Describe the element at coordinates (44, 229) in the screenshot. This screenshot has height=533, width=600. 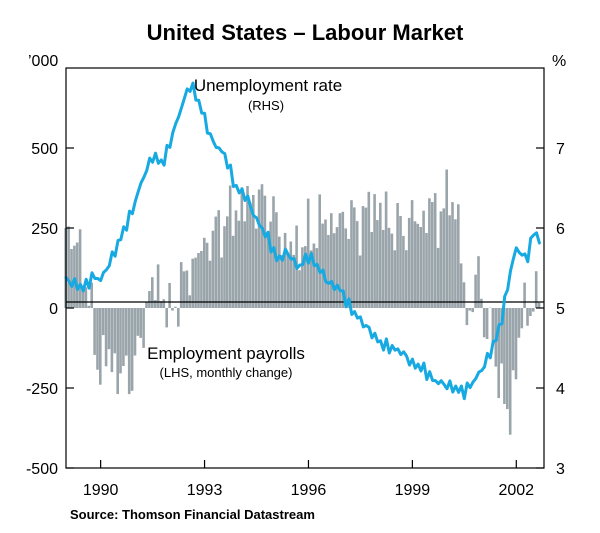
I see `left-tick-label: 250` at that location.